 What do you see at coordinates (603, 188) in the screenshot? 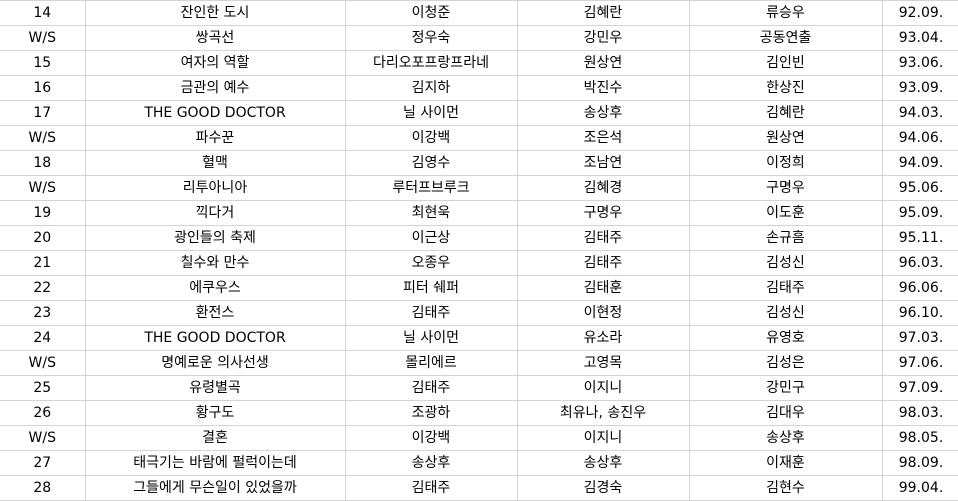
I see `director-cell: 김혜경` at bounding box center [603, 188].